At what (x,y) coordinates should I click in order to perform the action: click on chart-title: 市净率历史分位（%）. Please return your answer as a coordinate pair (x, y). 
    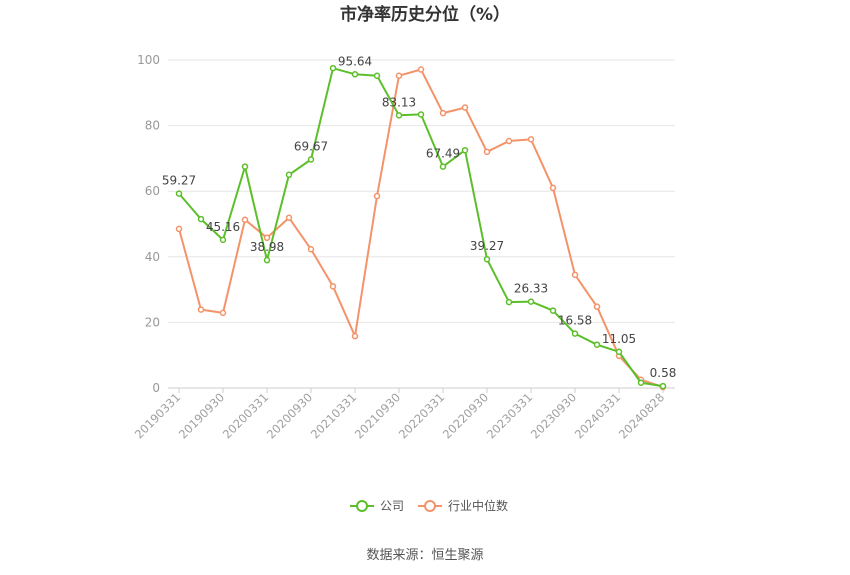
    Looking at the image, I should click on (425, 14).